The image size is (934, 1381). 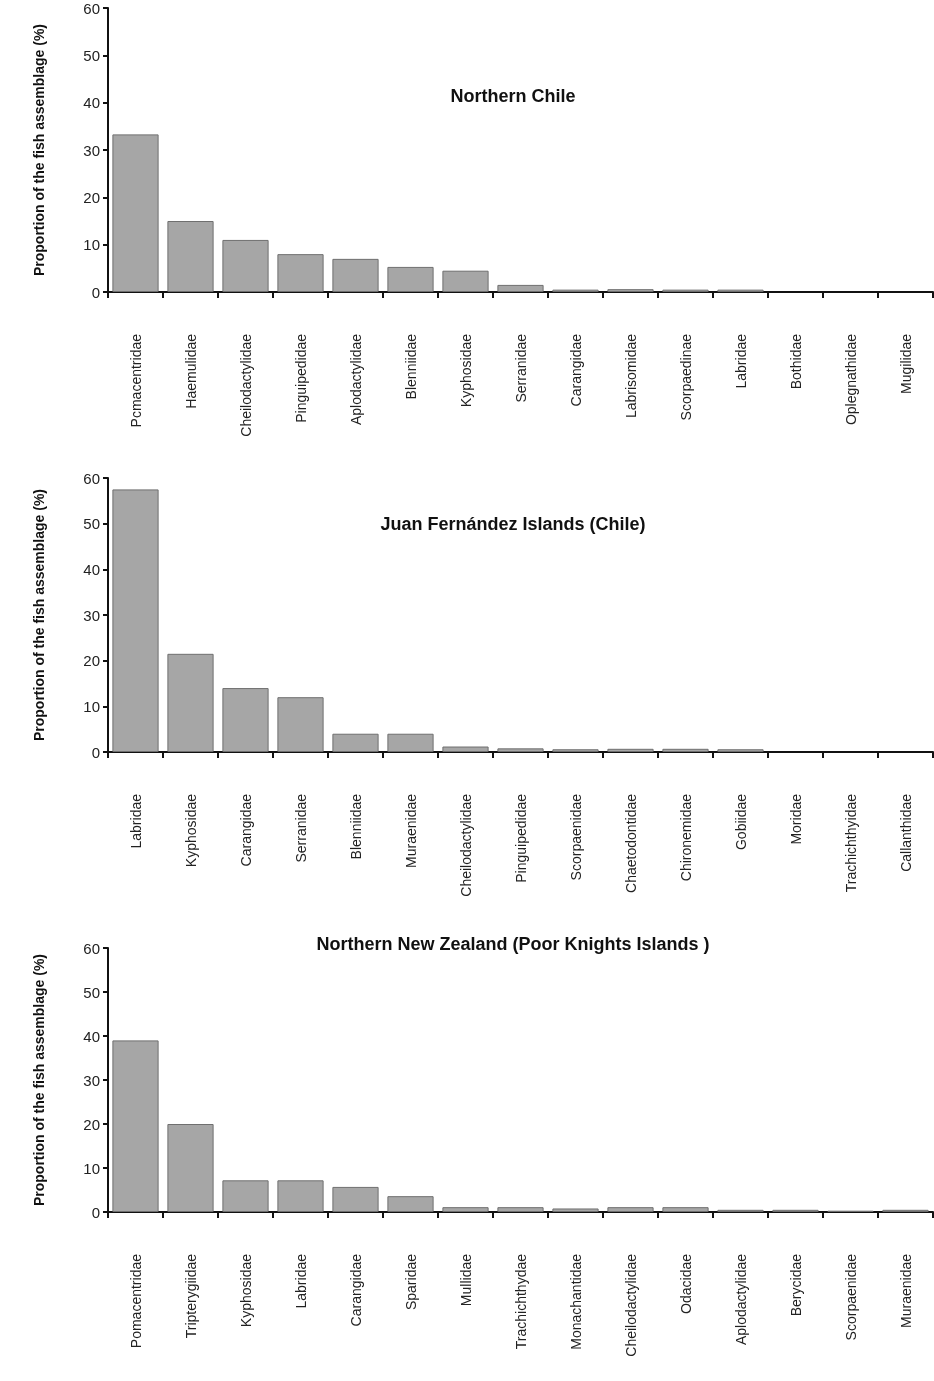 What do you see at coordinates (190, 371) in the screenshot?
I see `x-tick-label: Haemulidae` at bounding box center [190, 371].